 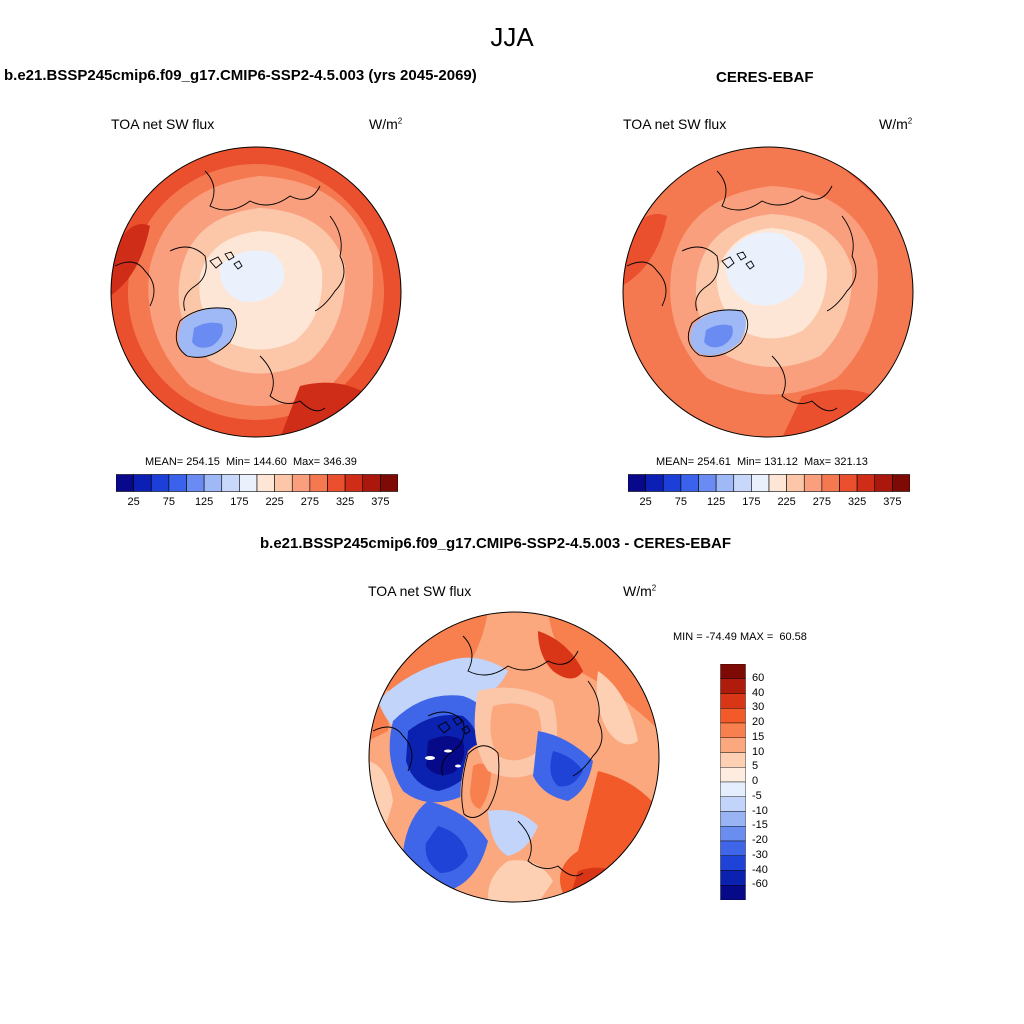 What do you see at coordinates (896, 124) in the screenshot?
I see `panel-2-units-label: W/m2` at bounding box center [896, 124].